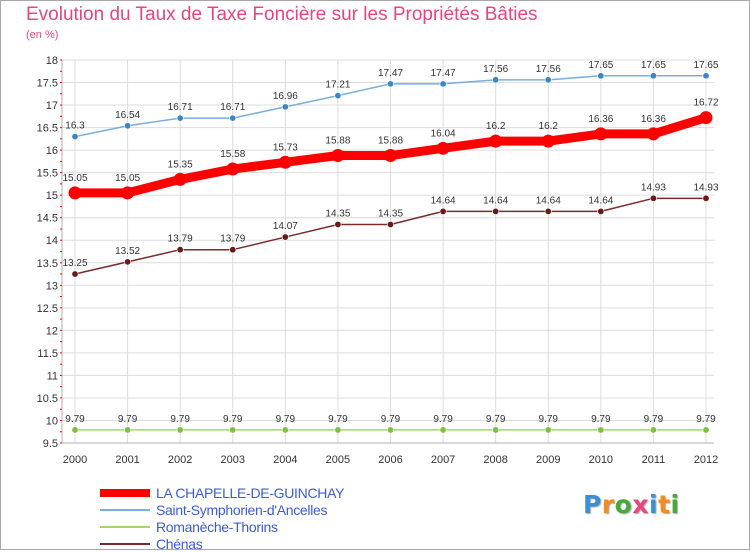 The image size is (750, 552). What do you see at coordinates (495, 460) in the screenshot?
I see `x-tick-label: 2008` at bounding box center [495, 460].